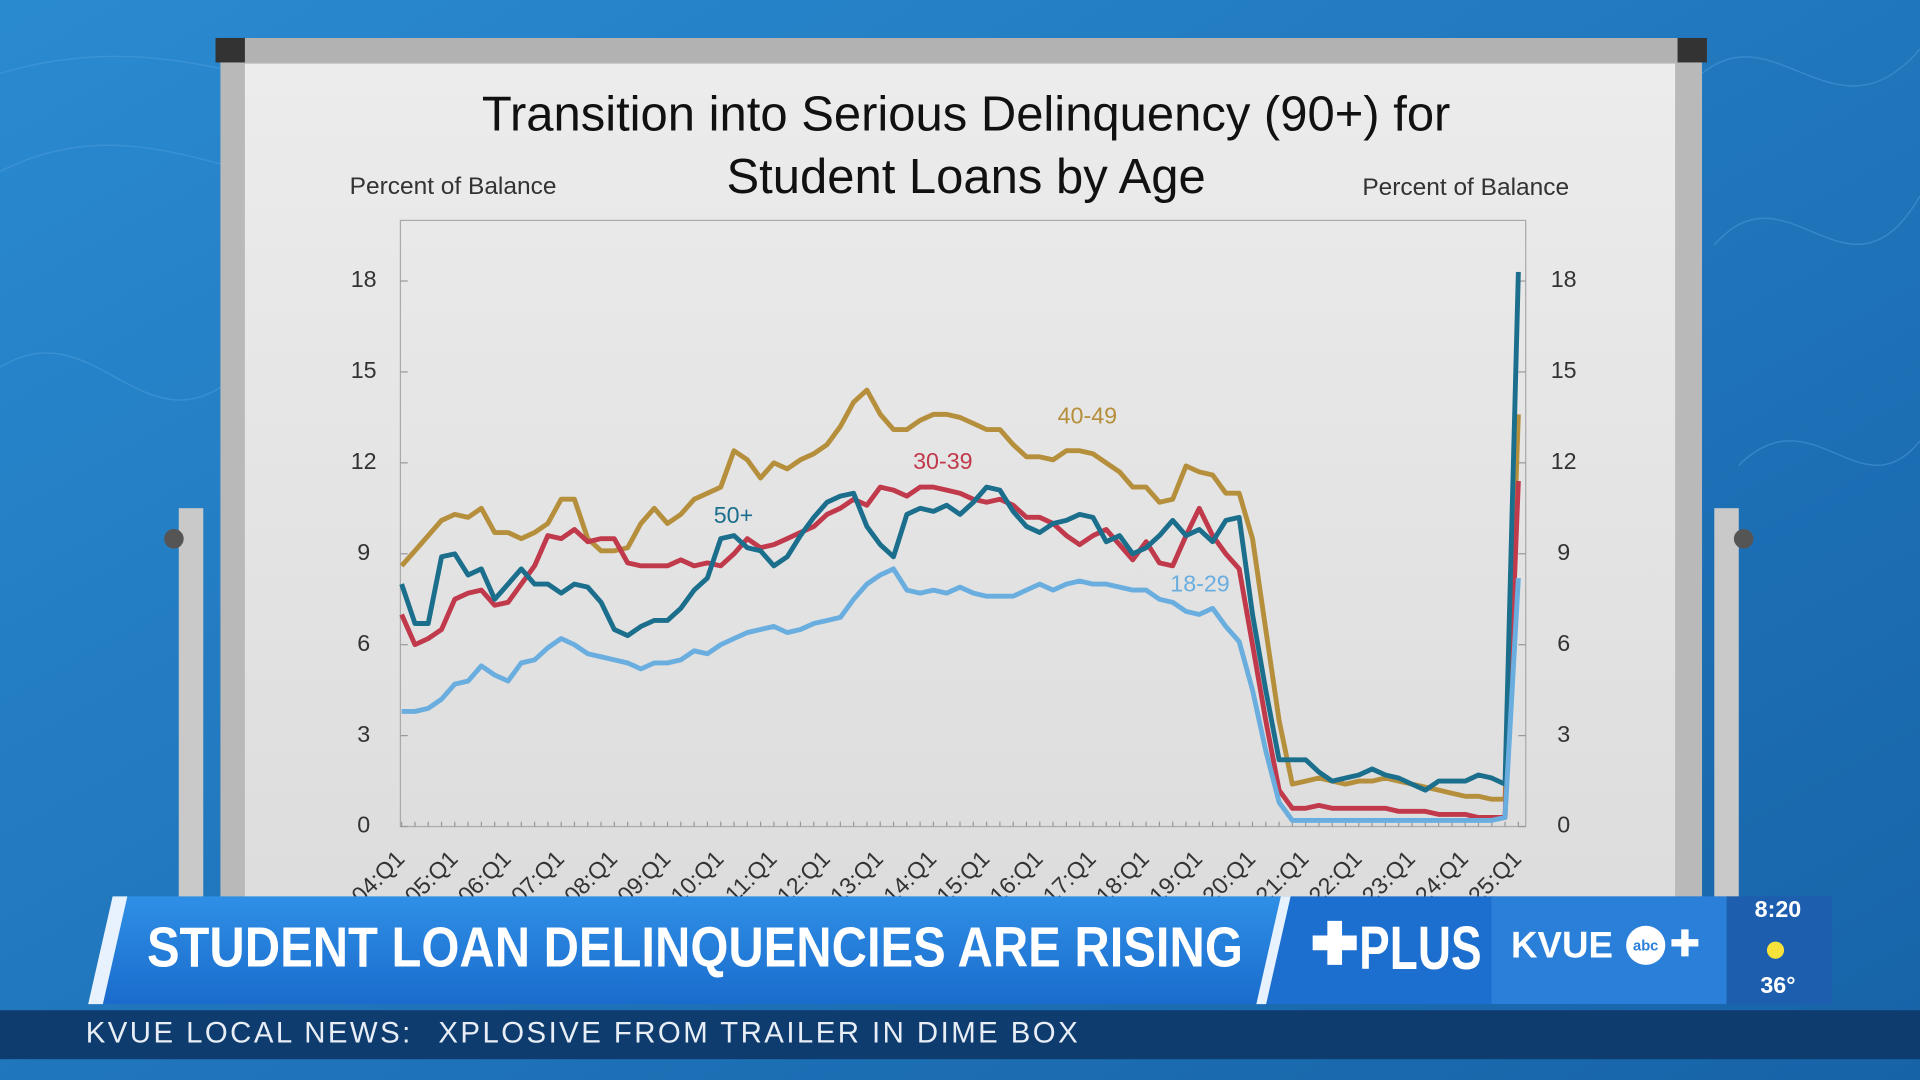 The image size is (1920, 1080). I want to click on series-label: 30-39, so click(942, 461).